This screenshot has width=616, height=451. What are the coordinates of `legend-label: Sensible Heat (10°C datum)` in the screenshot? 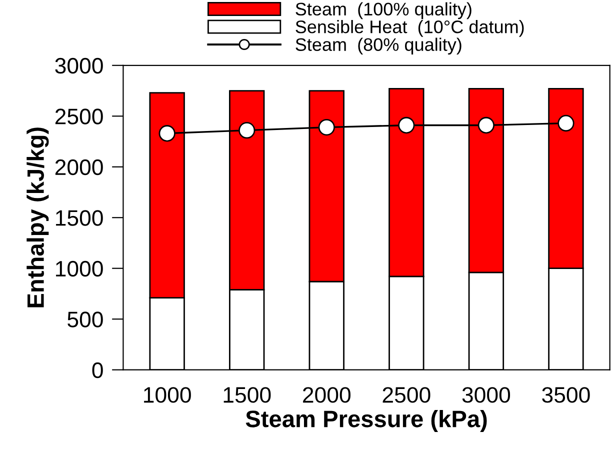 It's located at (410, 28).